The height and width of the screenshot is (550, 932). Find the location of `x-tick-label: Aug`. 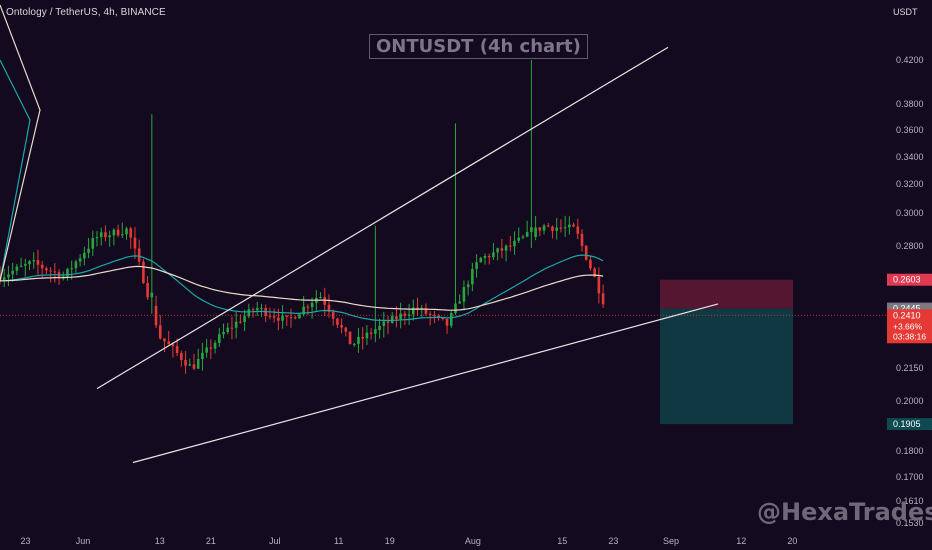

x-tick-label: Aug is located at coordinates (473, 541).